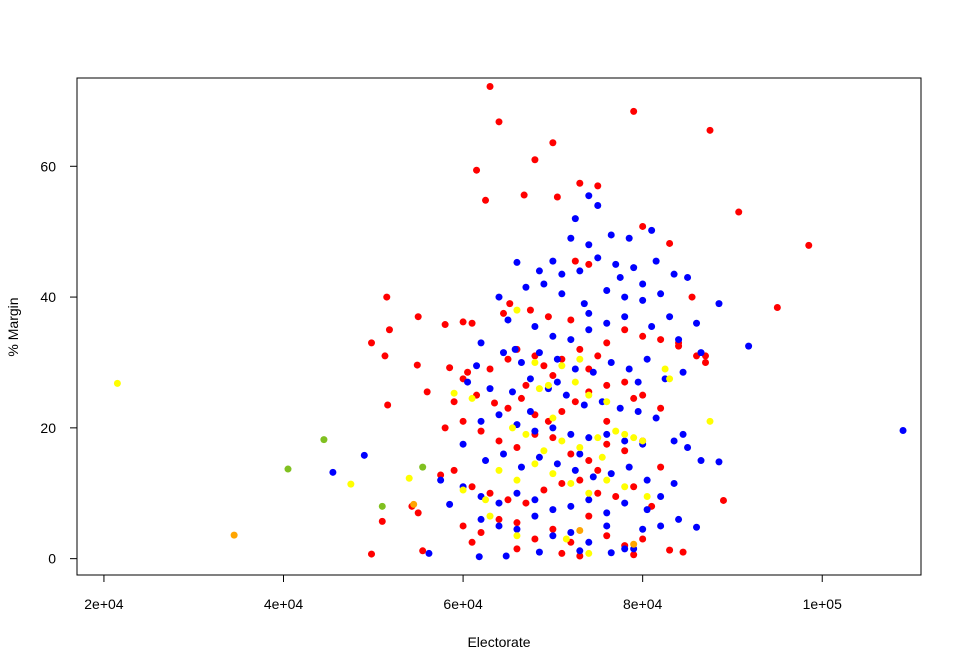 The image size is (963, 671). Describe the element at coordinates (580, 531) in the screenshot. I see `data-point-orange` at that location.